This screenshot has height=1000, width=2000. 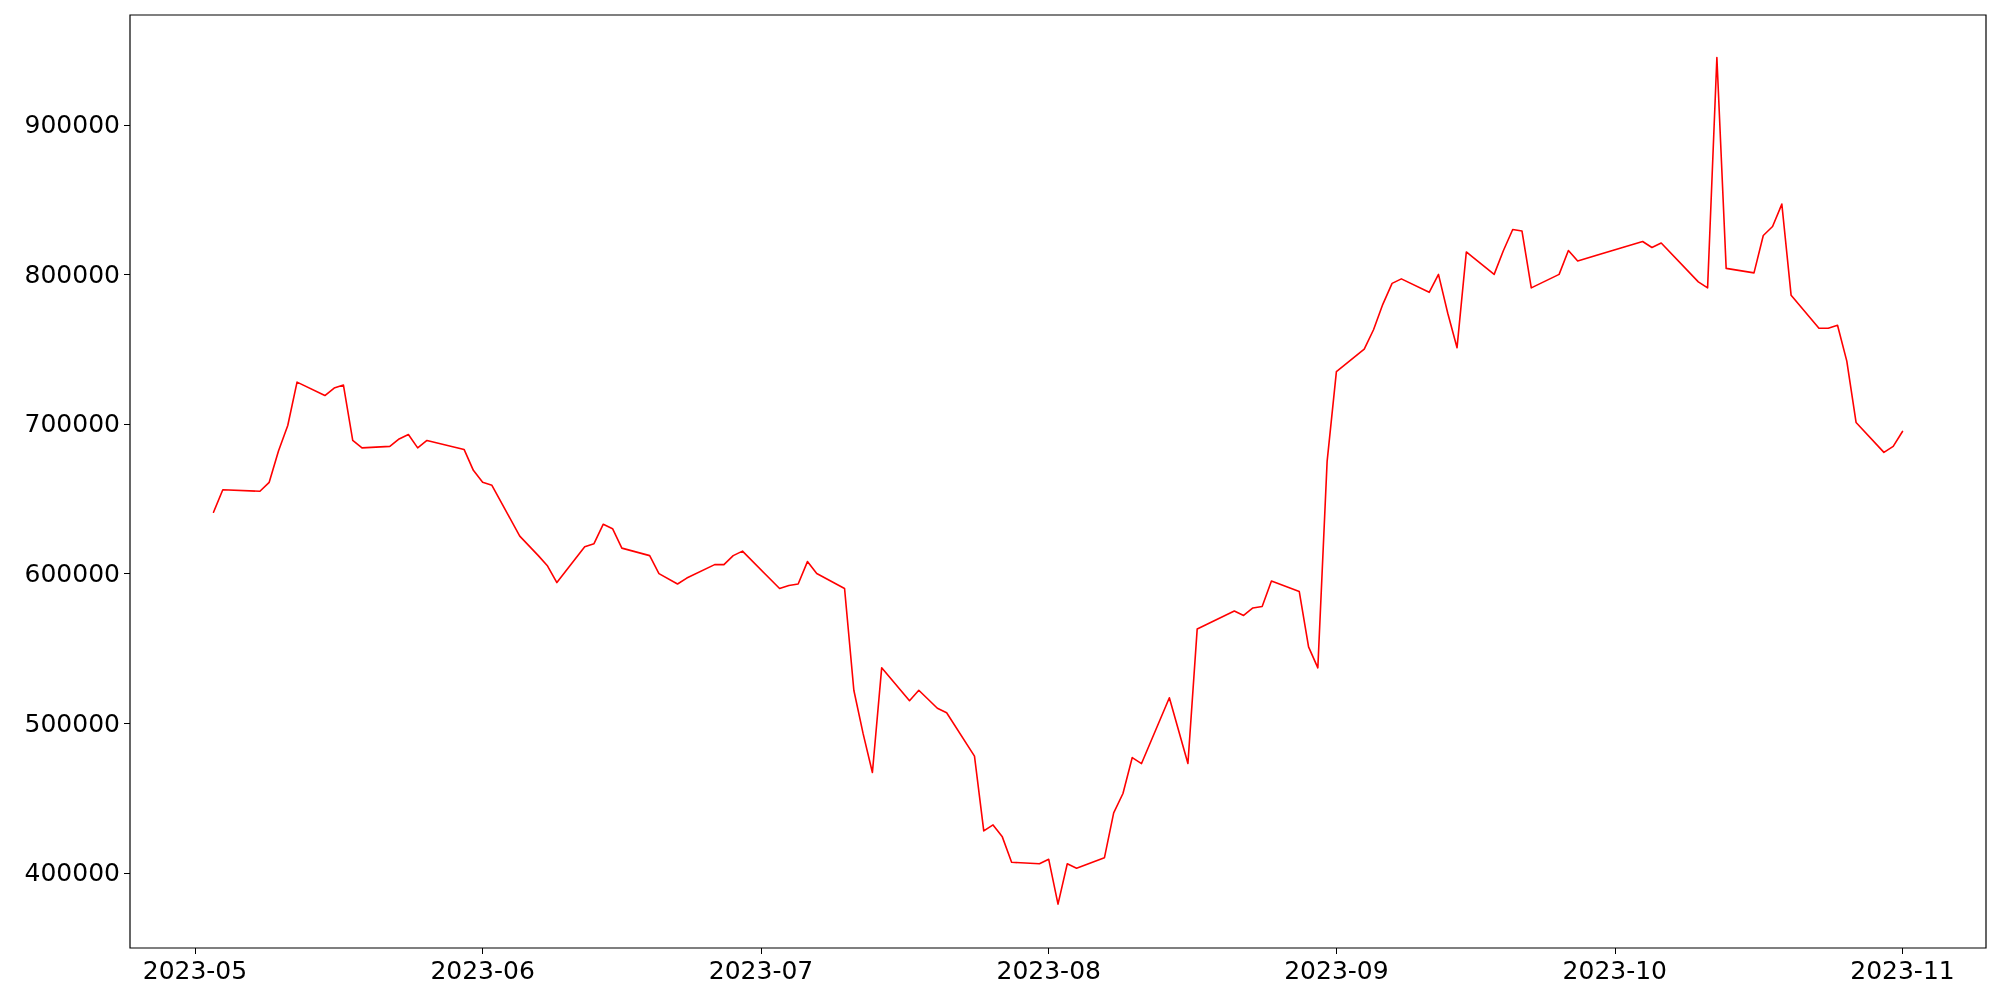 I want to click on y-tick-label: 800000, so click(x=72, y=274).